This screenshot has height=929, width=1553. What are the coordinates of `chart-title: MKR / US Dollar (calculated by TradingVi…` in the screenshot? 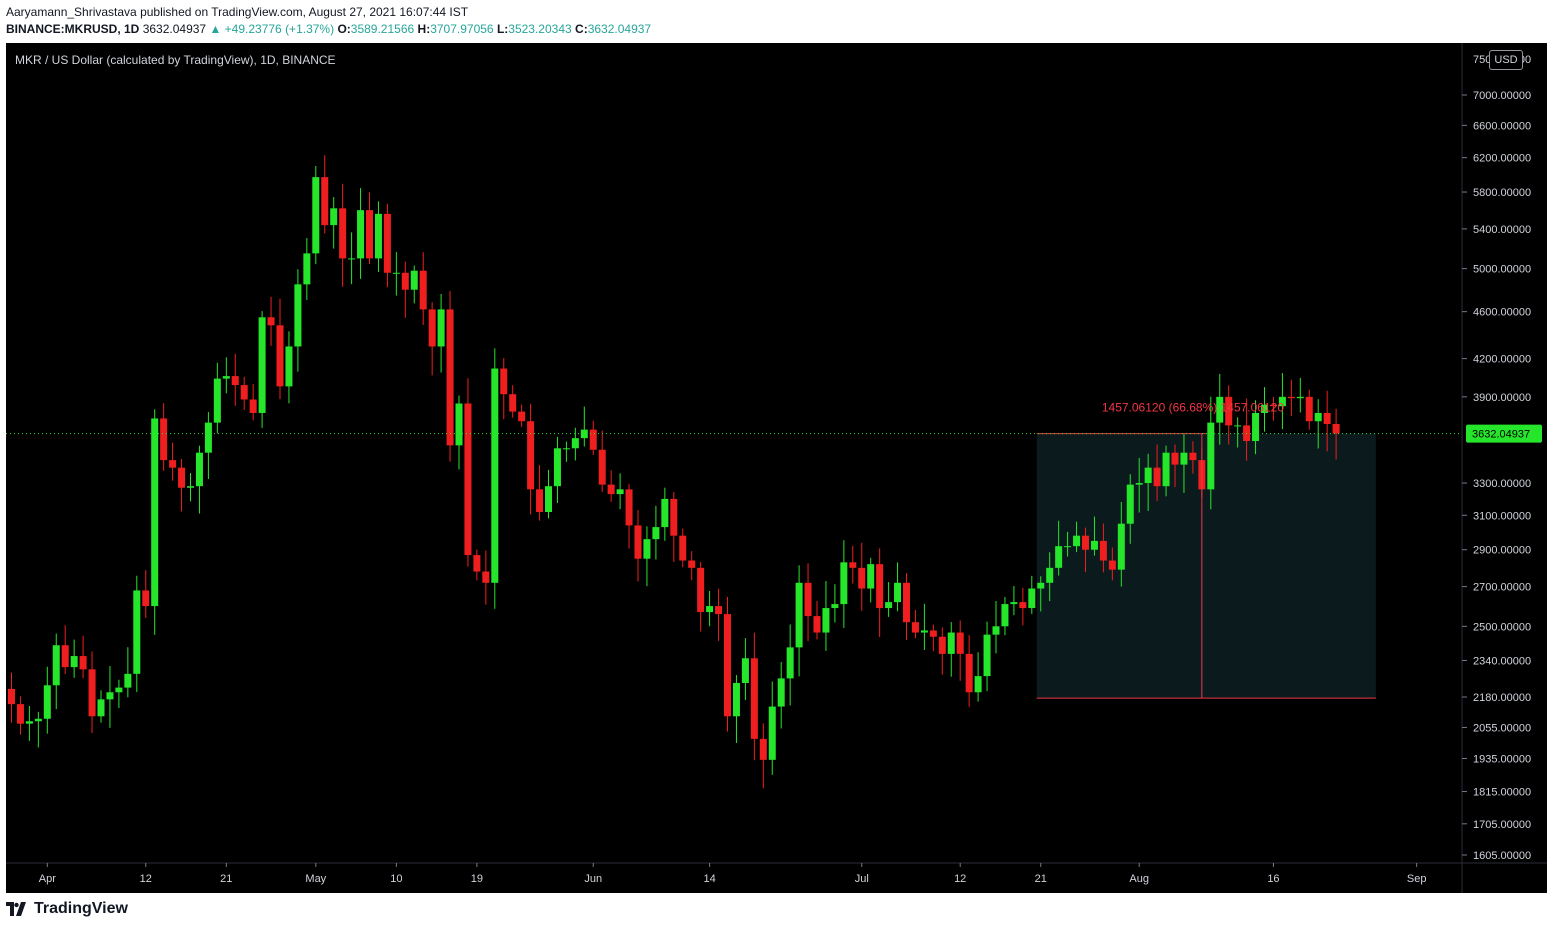 It's located at (175, 60).